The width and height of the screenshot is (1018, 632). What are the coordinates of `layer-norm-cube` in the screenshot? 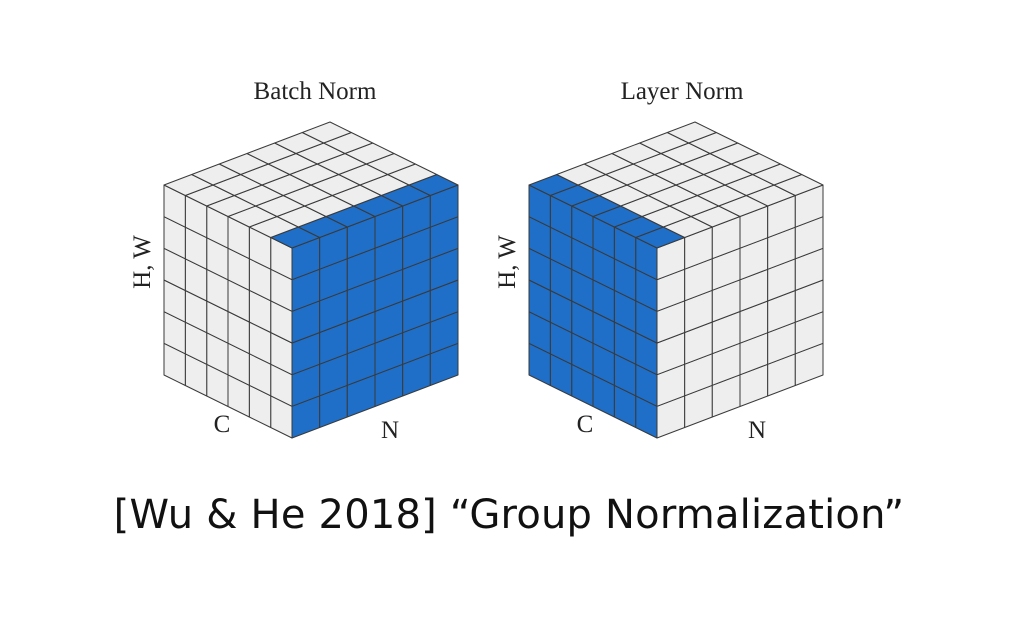 It's located at (676, 280).